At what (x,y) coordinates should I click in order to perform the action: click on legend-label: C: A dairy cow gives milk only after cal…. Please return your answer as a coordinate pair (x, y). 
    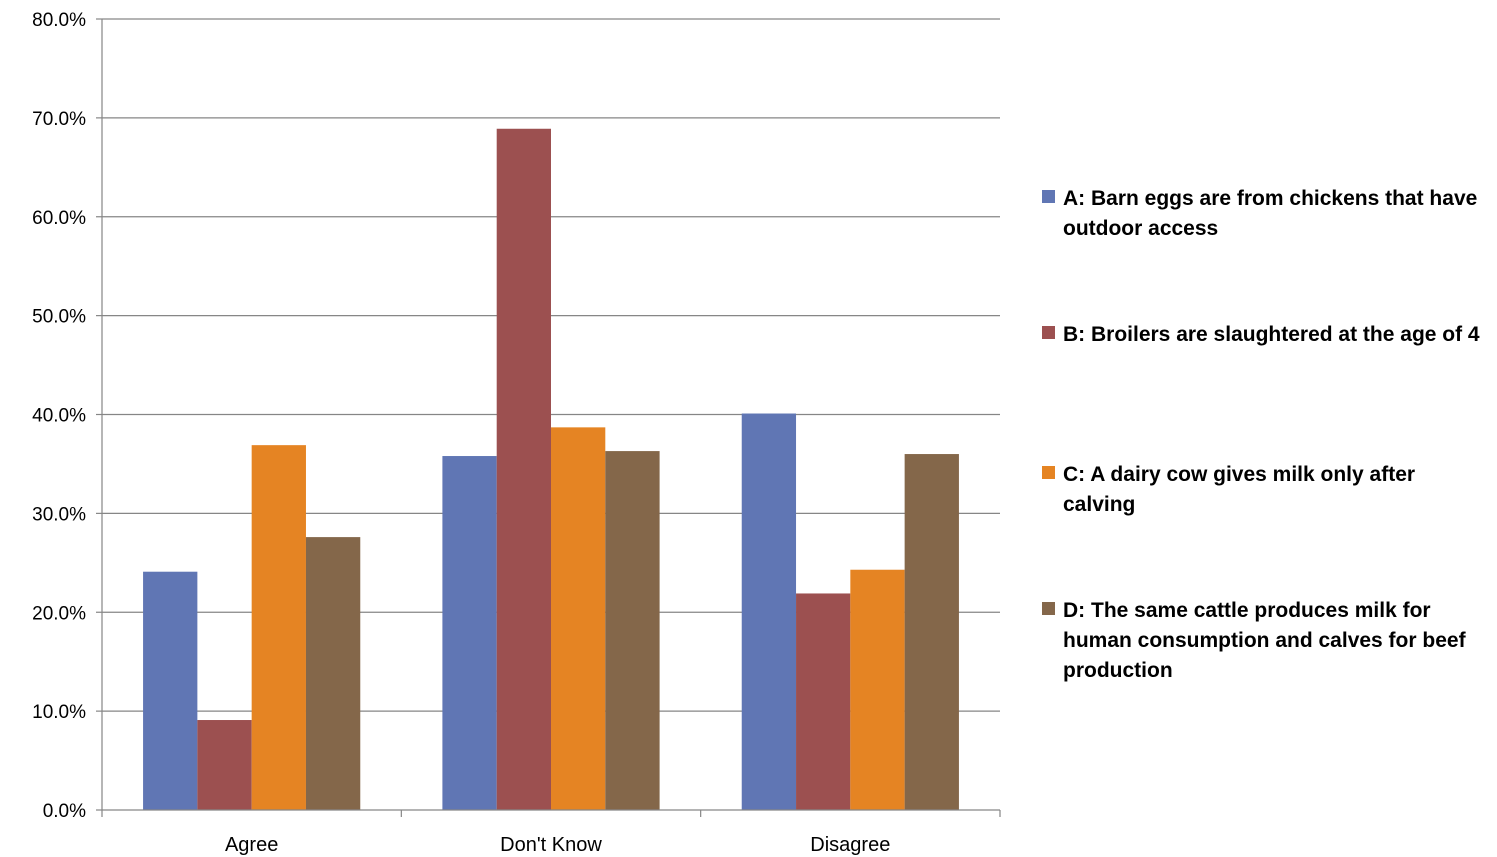
    Looking at the image, I should click on (1239, 489).